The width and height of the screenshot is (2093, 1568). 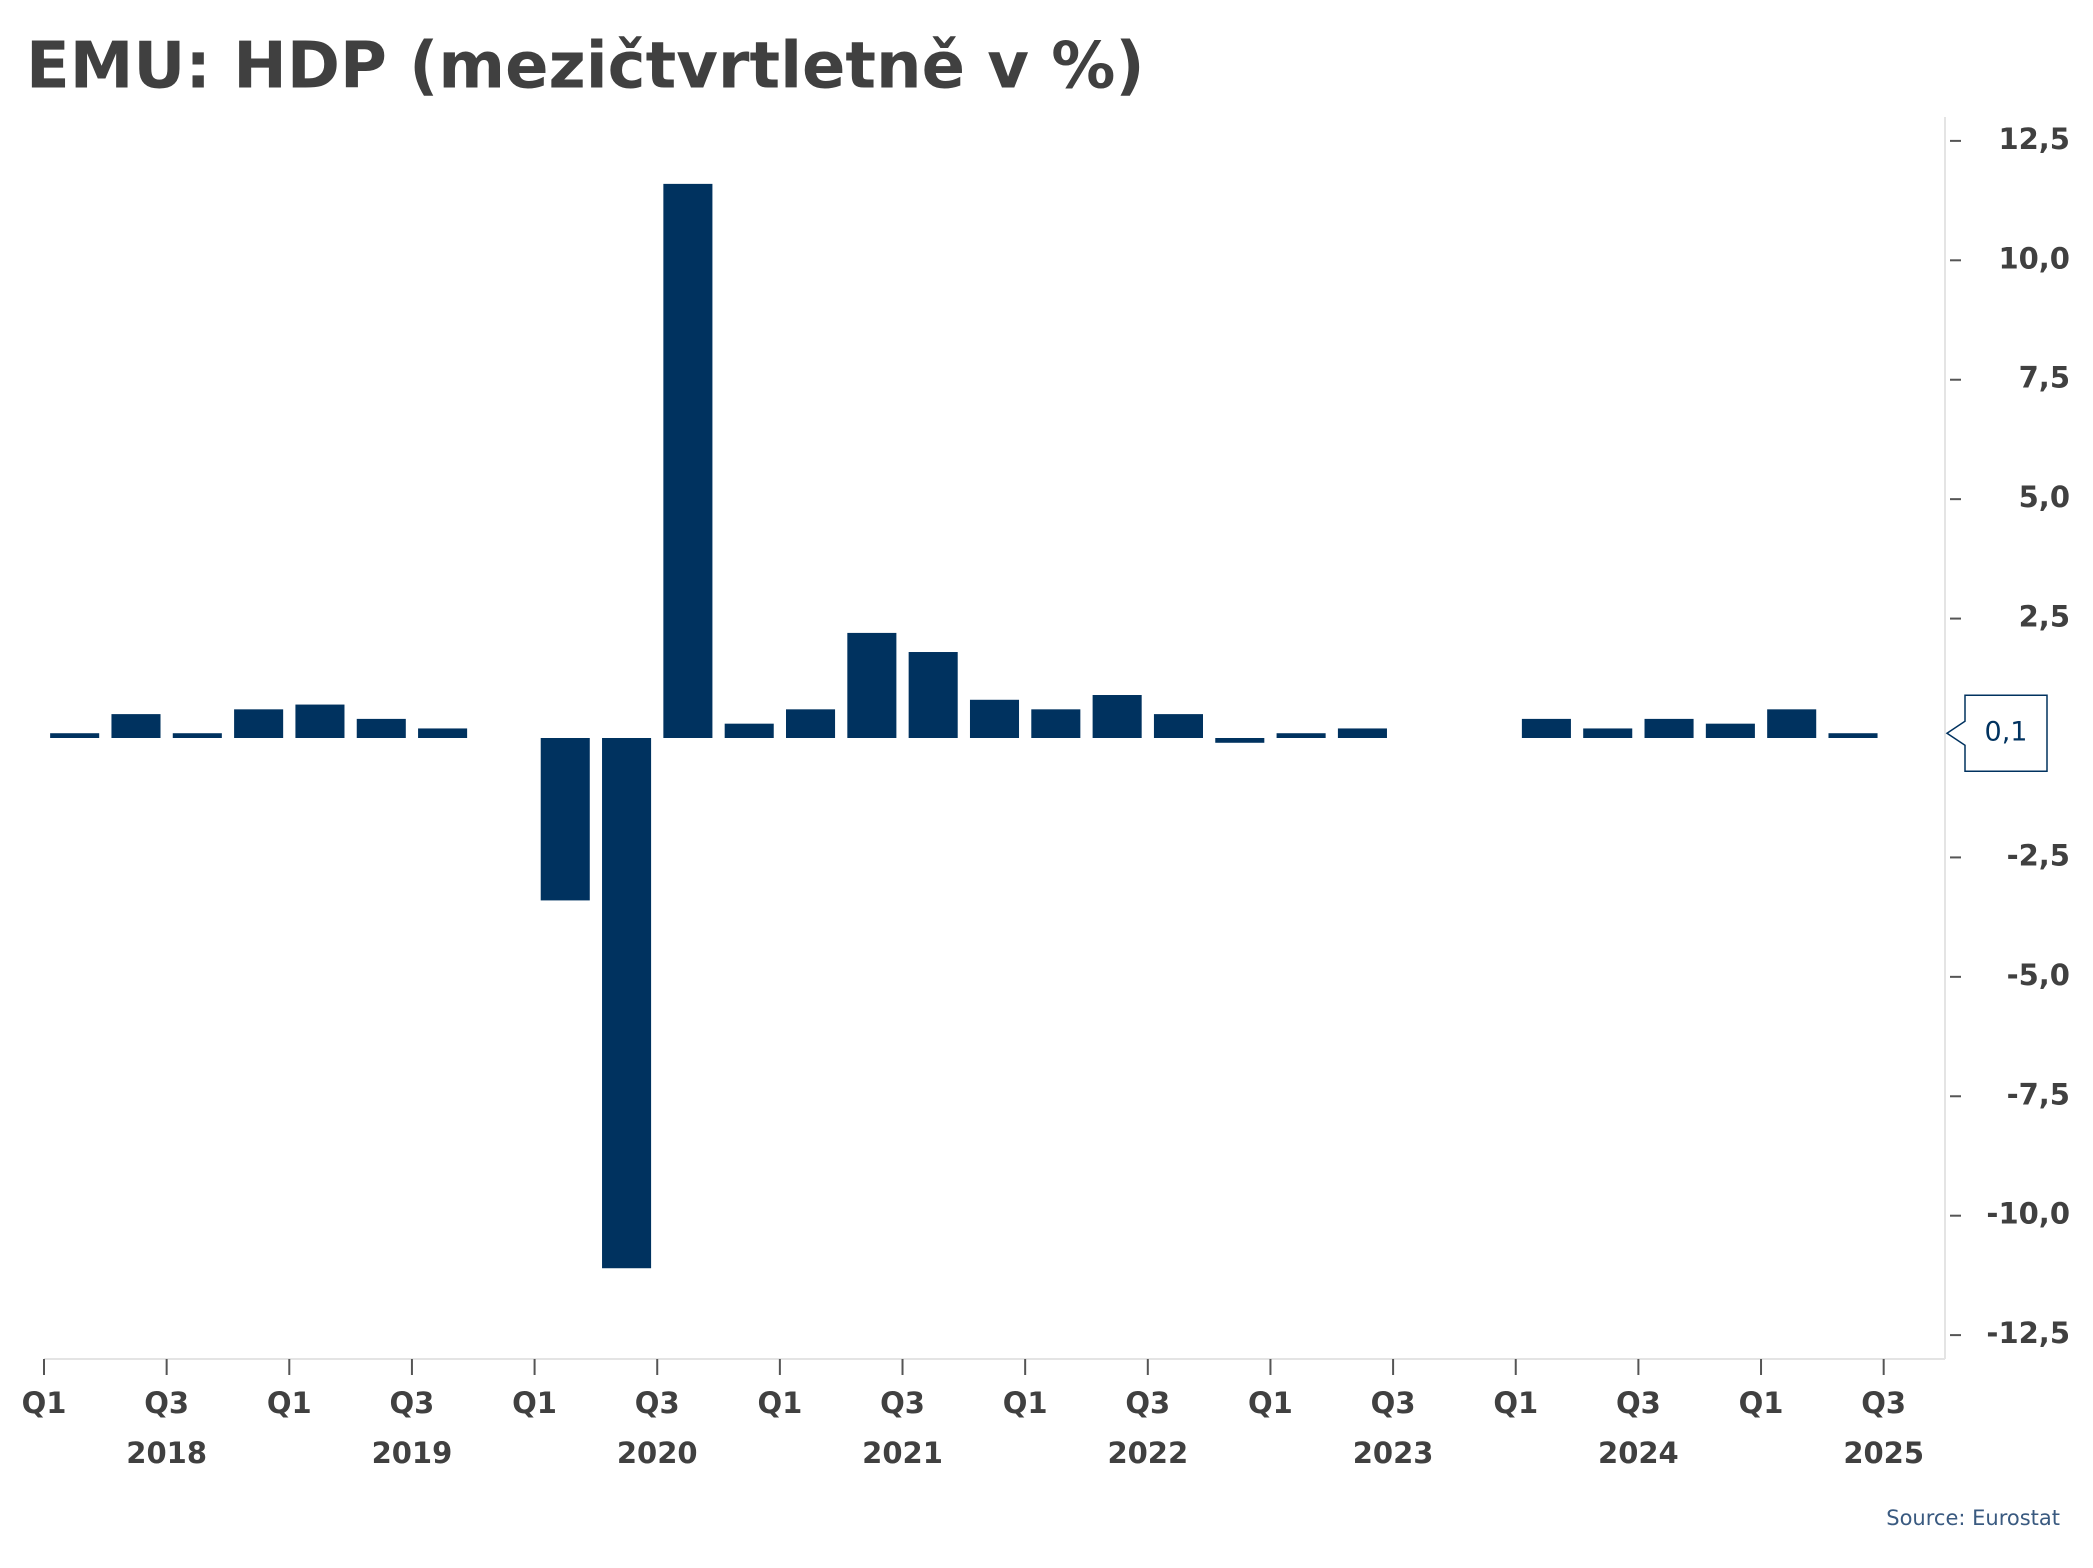 I want to click on year-label: 2018, so click(x=166, y=1453).